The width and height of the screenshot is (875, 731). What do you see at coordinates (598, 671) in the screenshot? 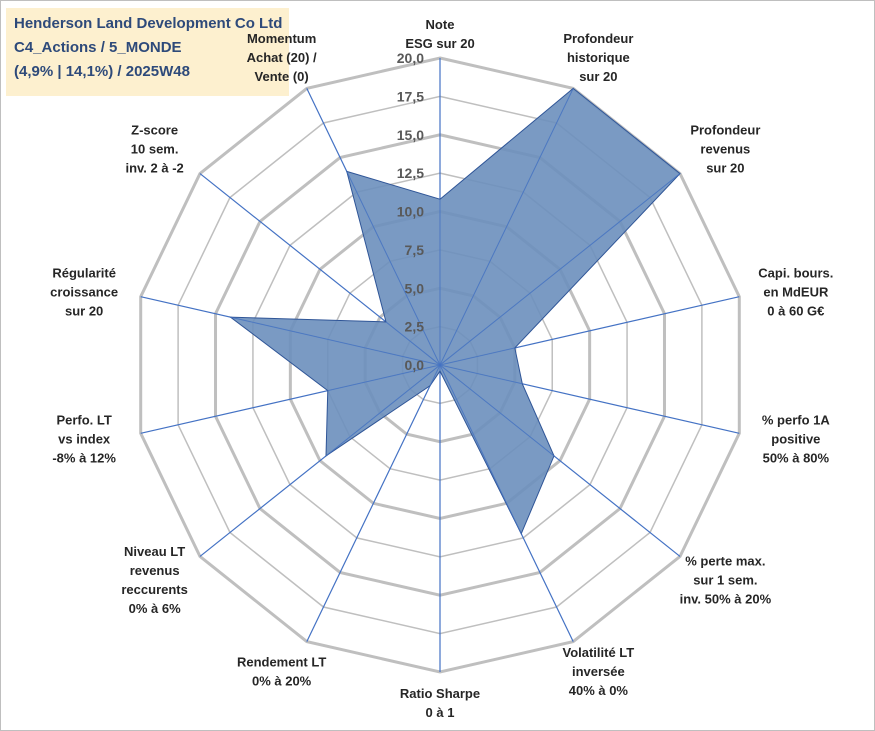
I see `axis-label: Volatilité LT inversée 40% à 0%` at bounding box center [598, 671].